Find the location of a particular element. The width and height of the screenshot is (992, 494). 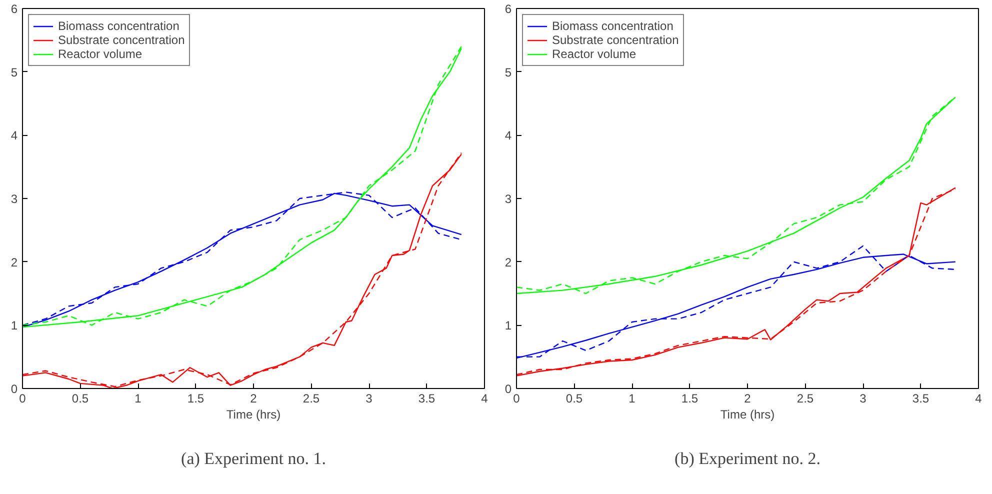

text: (b) Experiment no. 2. is located at coordinates (747, 458).